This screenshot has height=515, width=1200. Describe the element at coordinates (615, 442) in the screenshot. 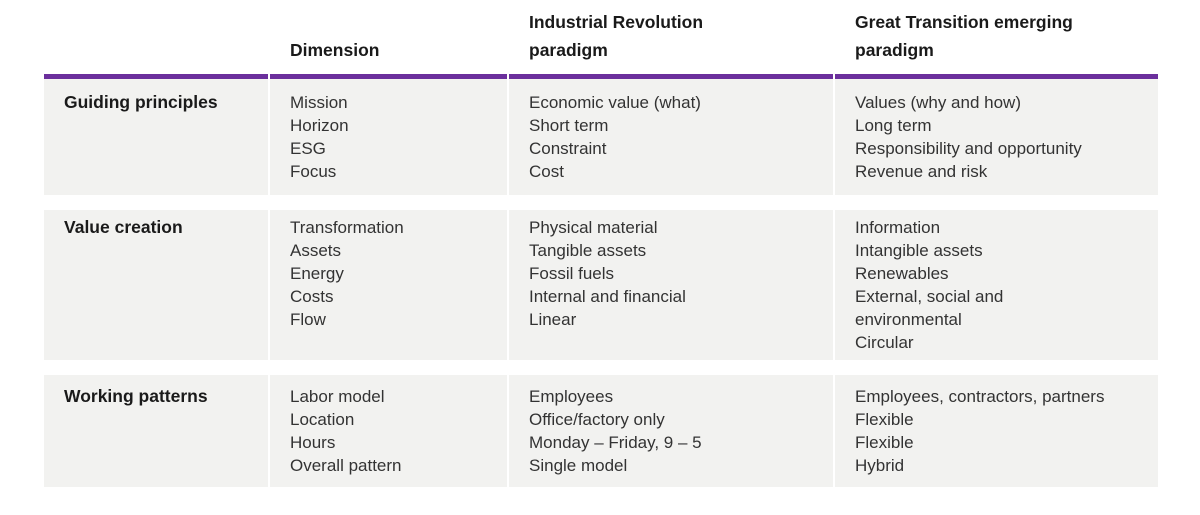

I see `cell-line: Monday – Friday, 9 – 5` at that location.